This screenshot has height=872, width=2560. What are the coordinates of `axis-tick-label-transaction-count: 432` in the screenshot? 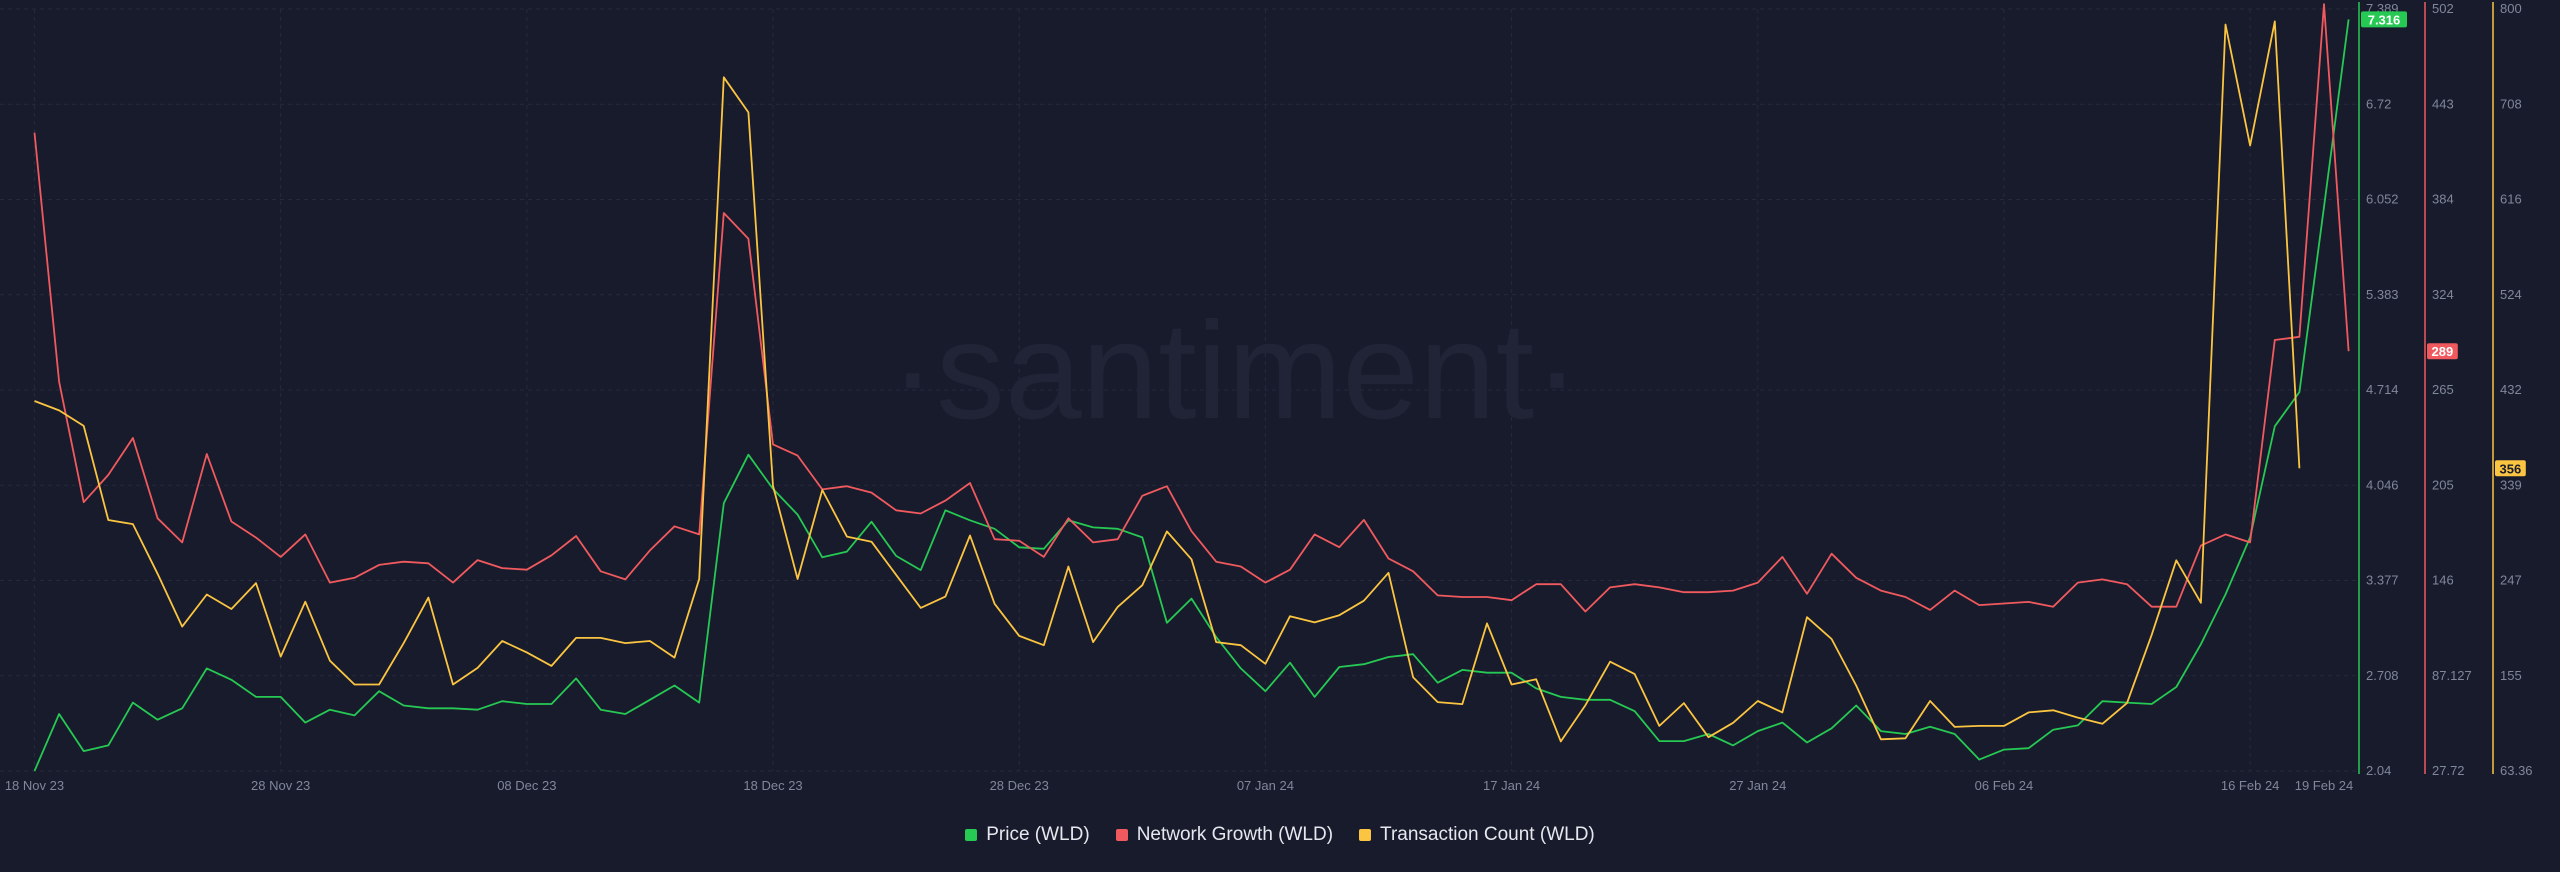 It's located at (2511, 389).